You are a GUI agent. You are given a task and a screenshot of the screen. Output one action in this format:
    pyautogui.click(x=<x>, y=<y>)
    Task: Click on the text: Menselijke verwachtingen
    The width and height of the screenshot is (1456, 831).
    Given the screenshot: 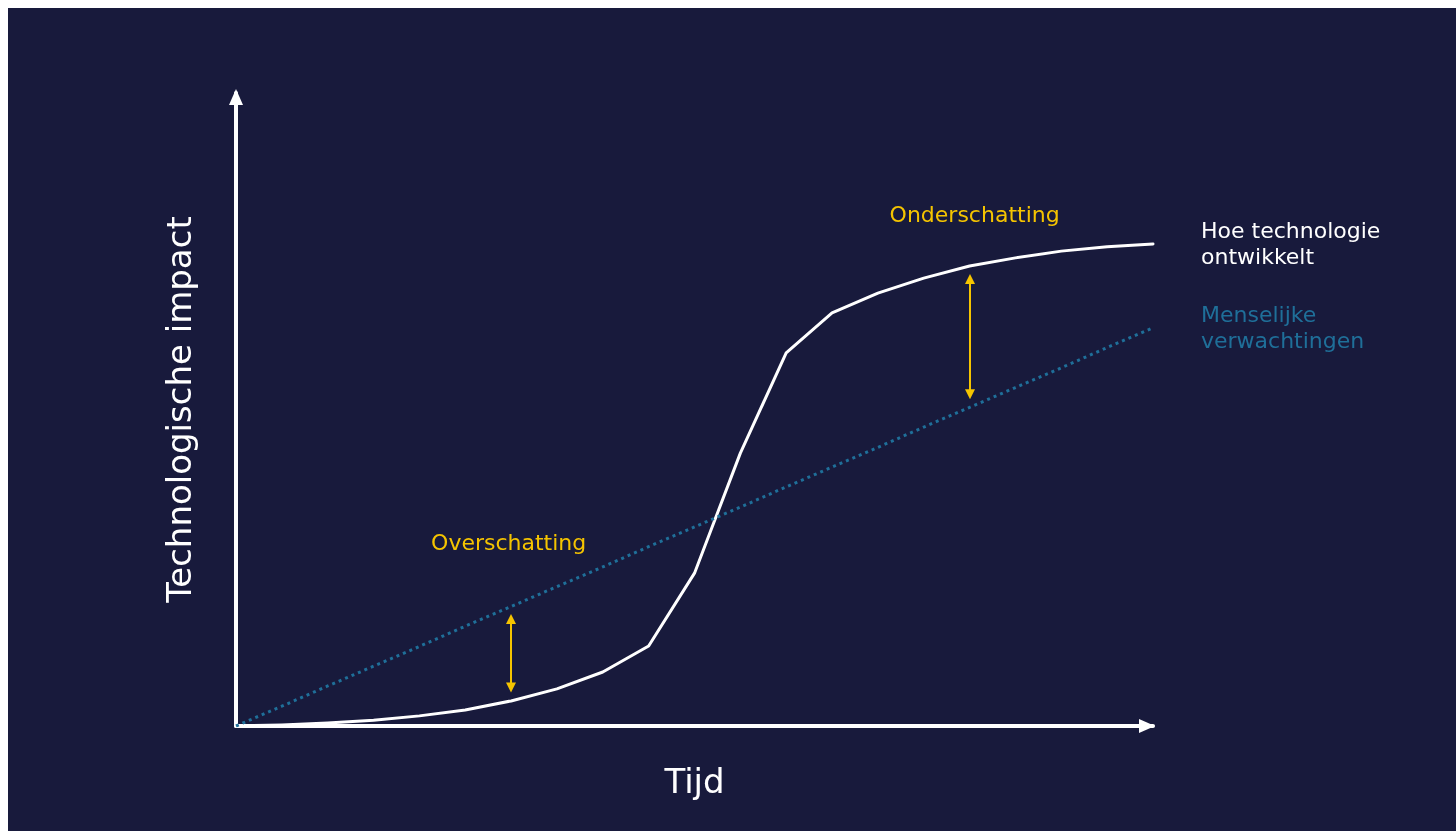 What is the action you would take?
    pyautogui.click(x=1283, y=328)
    